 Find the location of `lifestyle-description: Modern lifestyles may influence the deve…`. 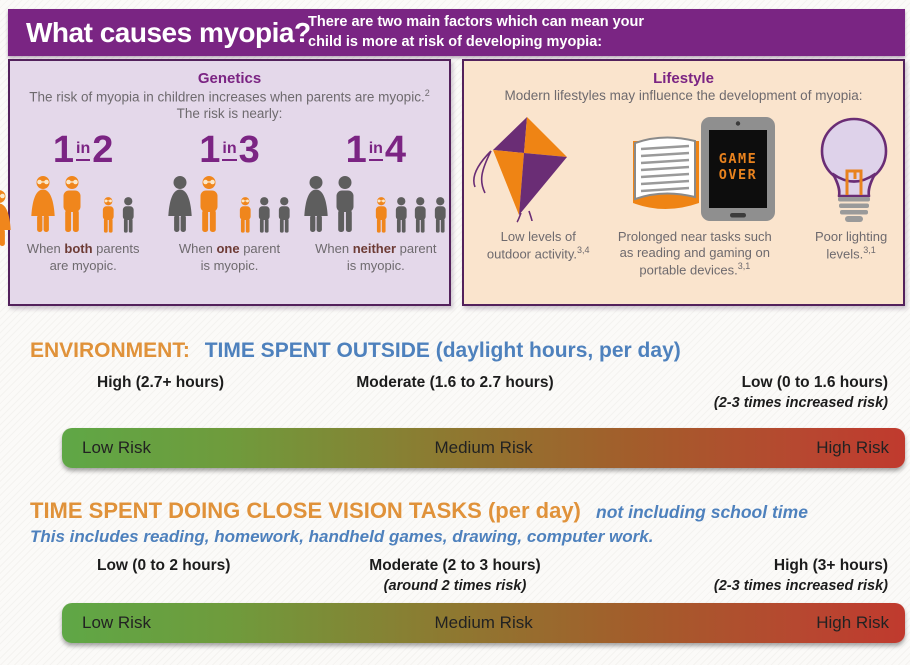

lifestyle-description: Modern lifestyles may influence the deve… is located at coordinates (683, 95).